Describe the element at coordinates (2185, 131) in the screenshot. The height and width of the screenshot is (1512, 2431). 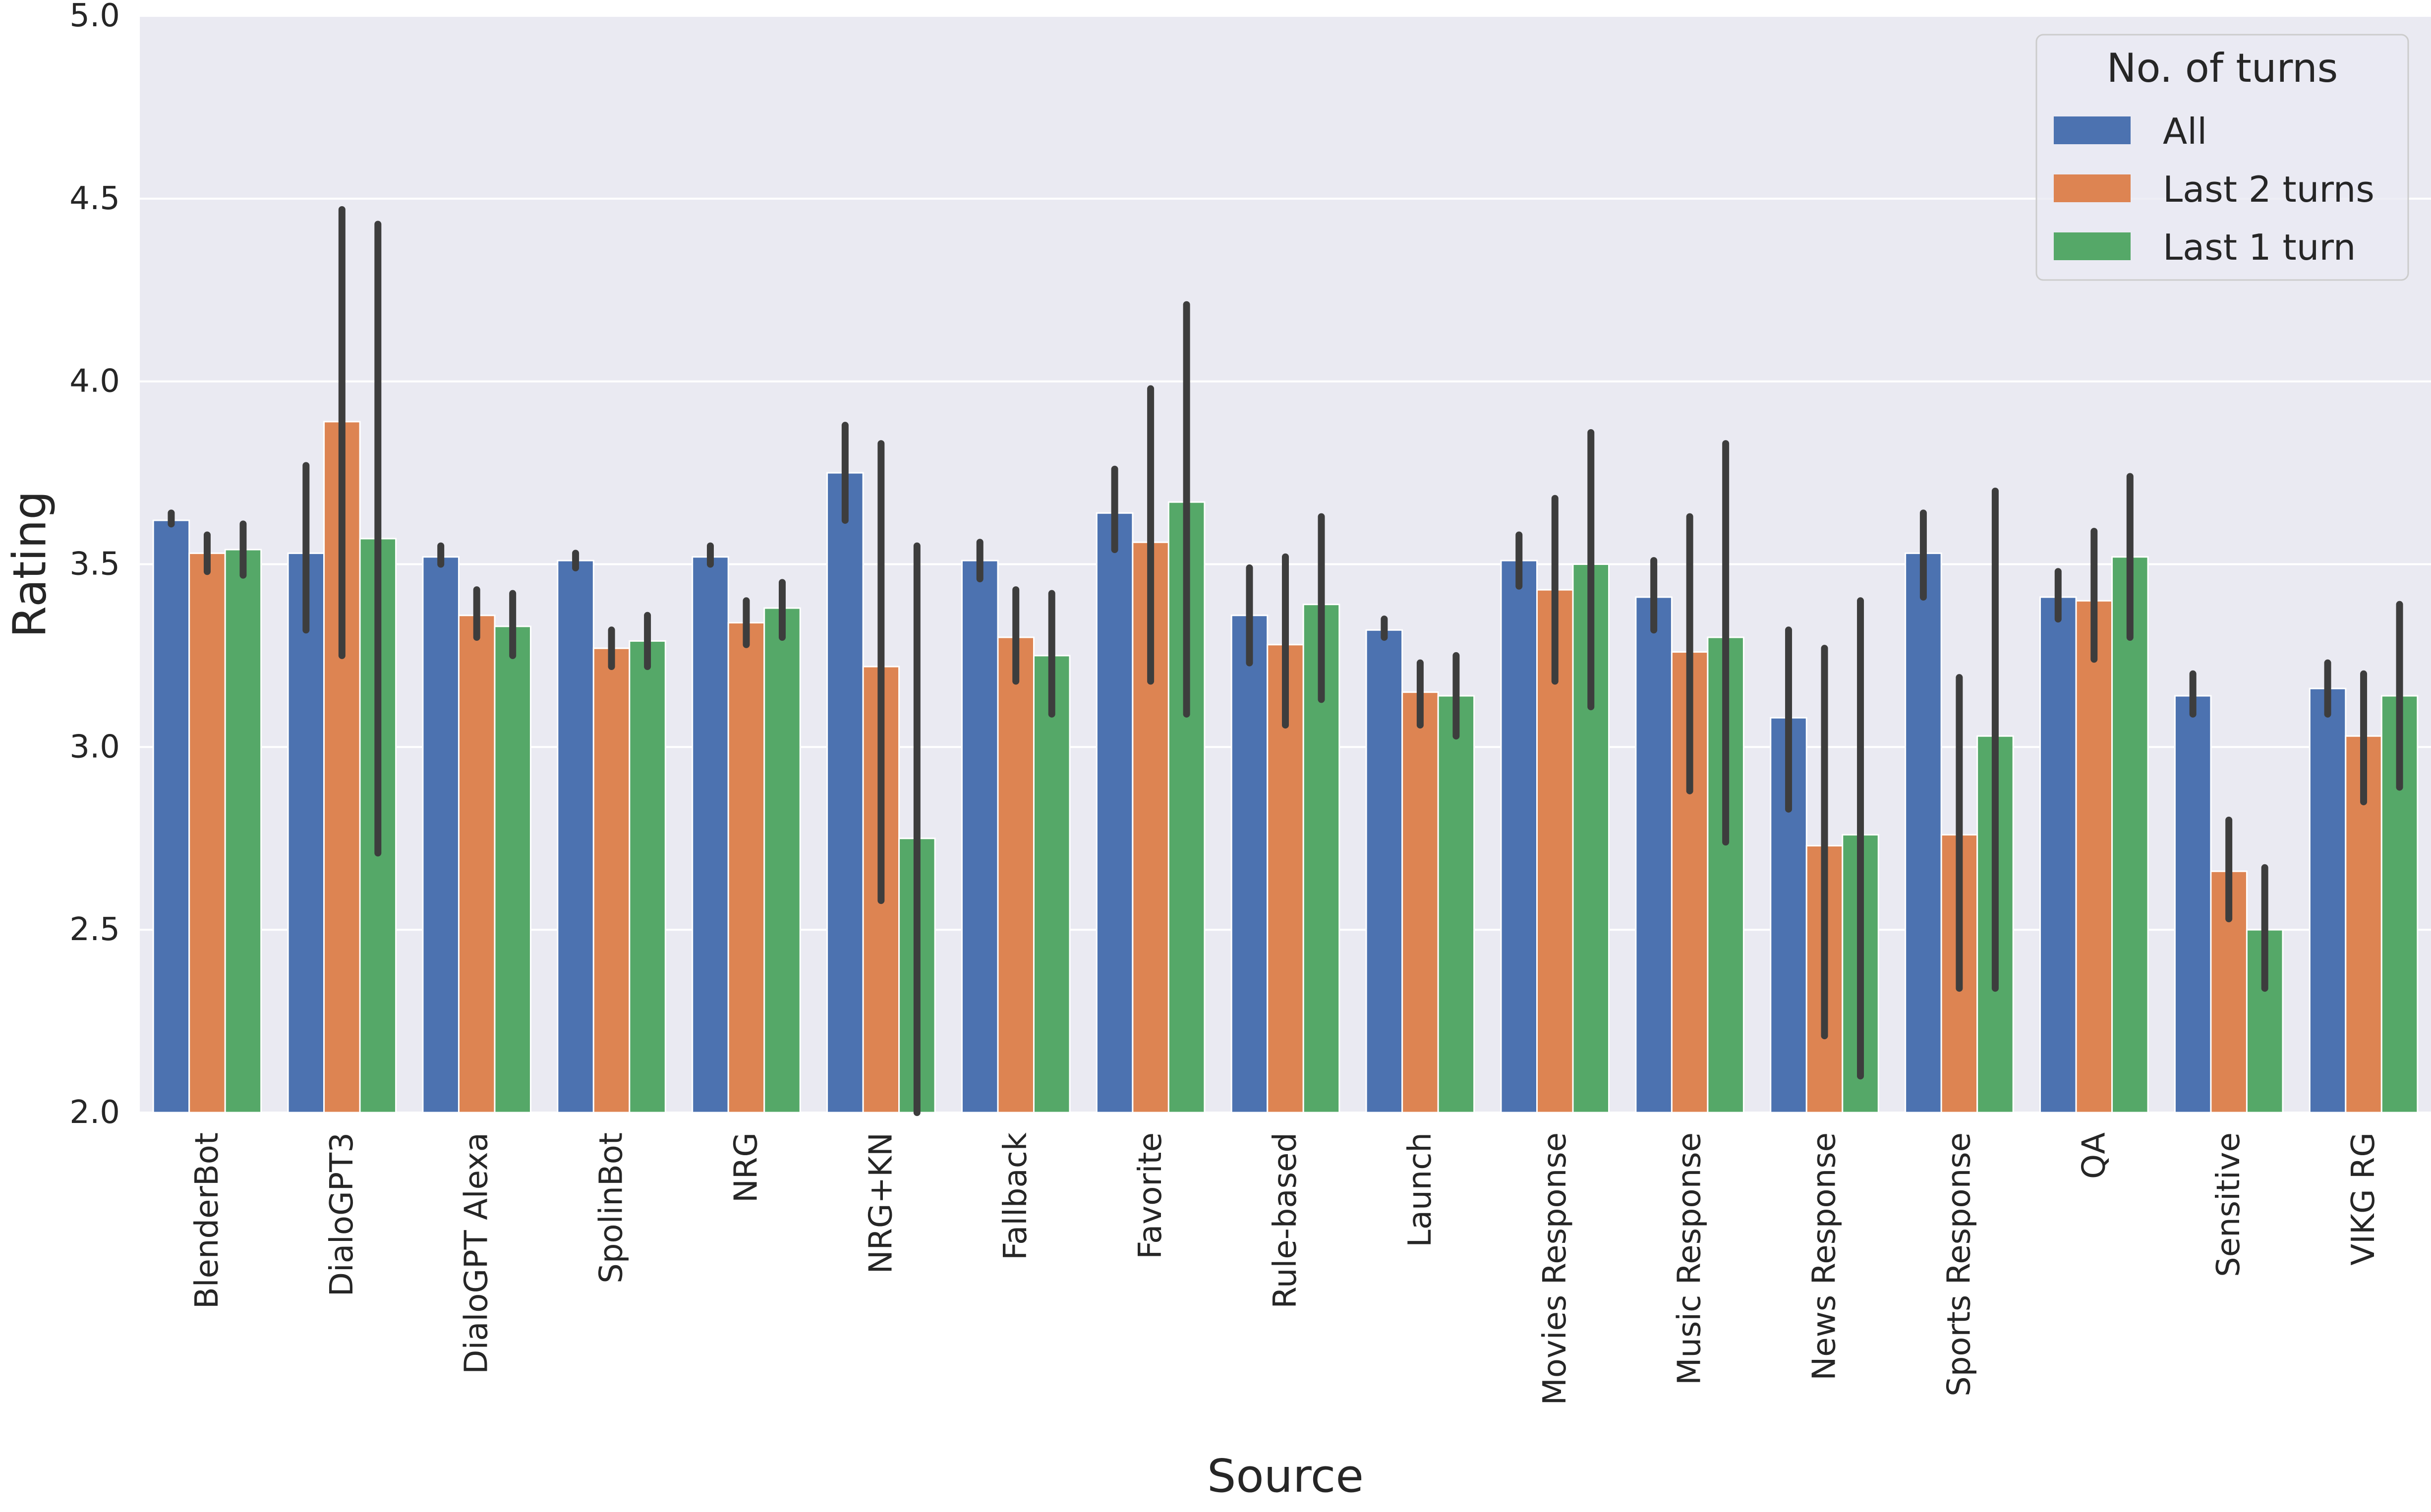
I see `legend-label: All` at that location.